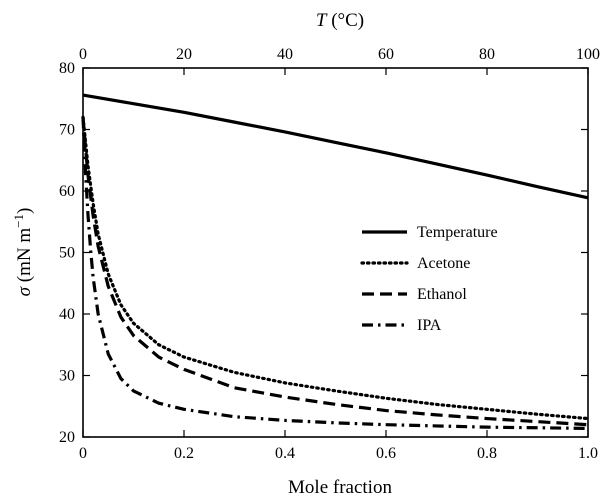  I want to click on x-tick-label: 0.6, so click(386, 453).